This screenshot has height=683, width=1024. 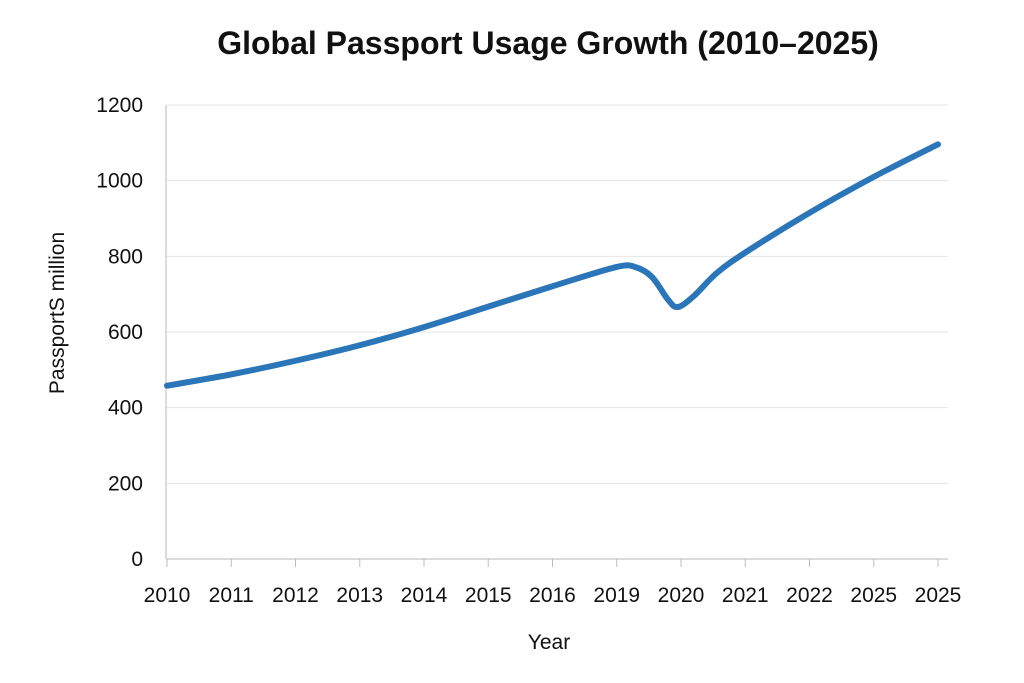 I want to click on y-axis-title: PassportS million, so click(x=57, y=313).